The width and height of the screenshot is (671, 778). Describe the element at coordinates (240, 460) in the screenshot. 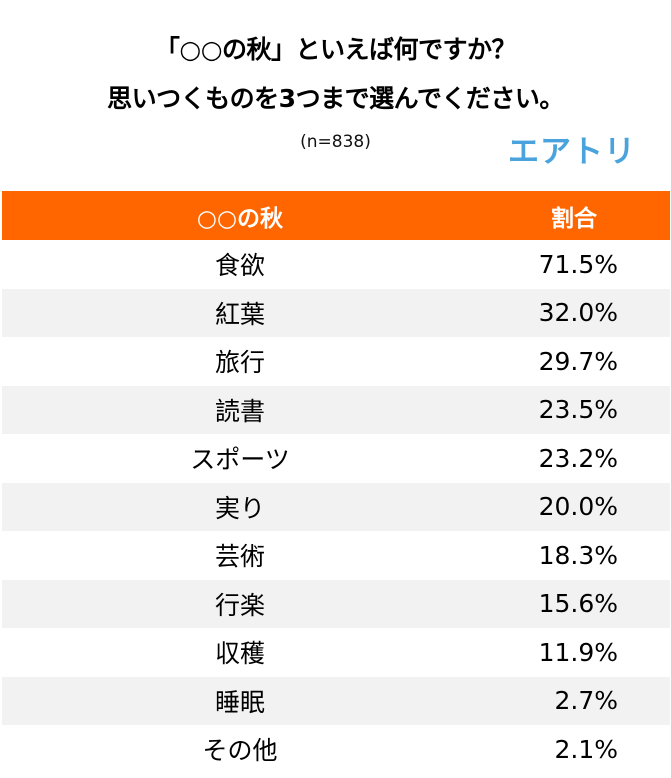

I see `row-label: スポーツ` at that location.